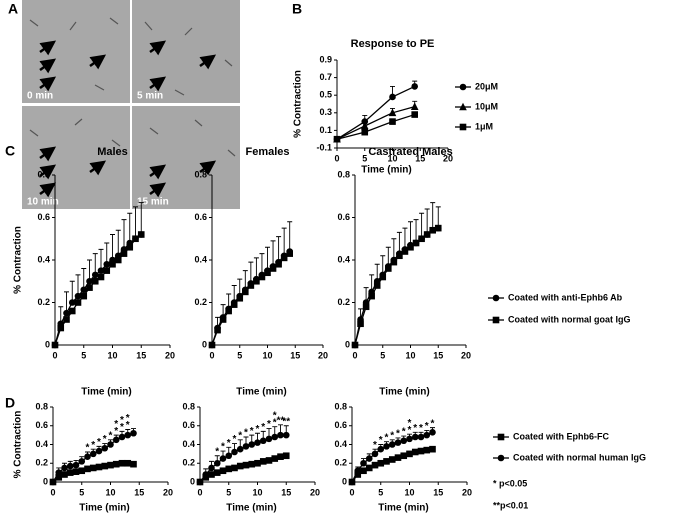 The width and height of the screenshot is (685, 521). What do you see at coordinates (267, 152) in the screenshot?
I see `chart-title: Females` at bounding box center [267, 152].